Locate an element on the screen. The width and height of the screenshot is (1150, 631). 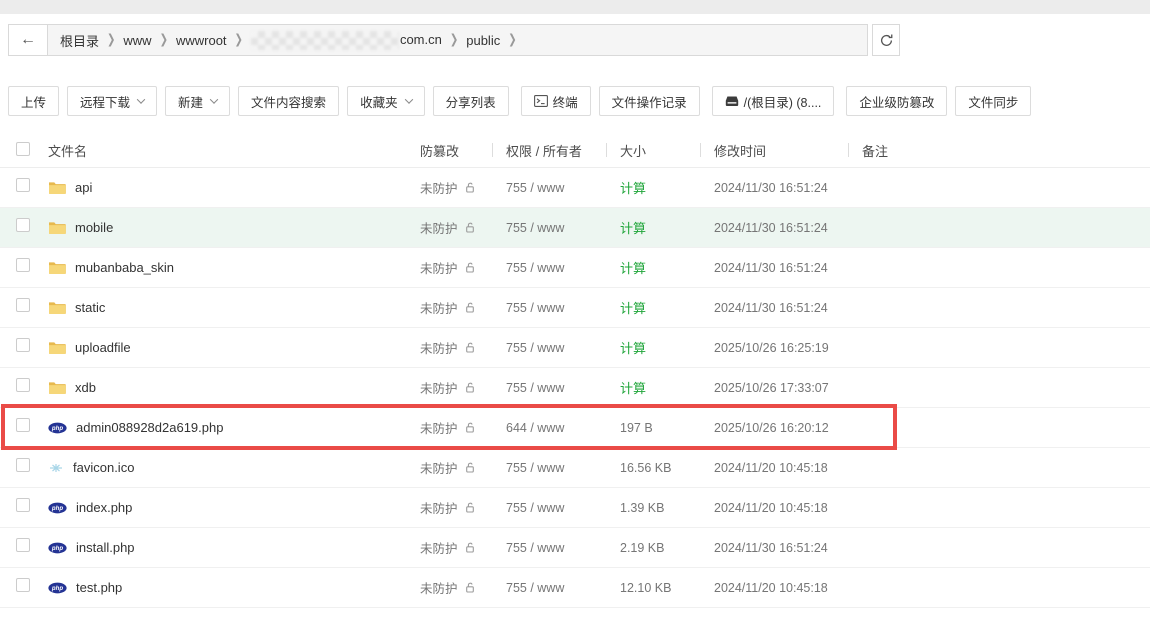
file-name-link: test.php is located at coordinates (99, 587).